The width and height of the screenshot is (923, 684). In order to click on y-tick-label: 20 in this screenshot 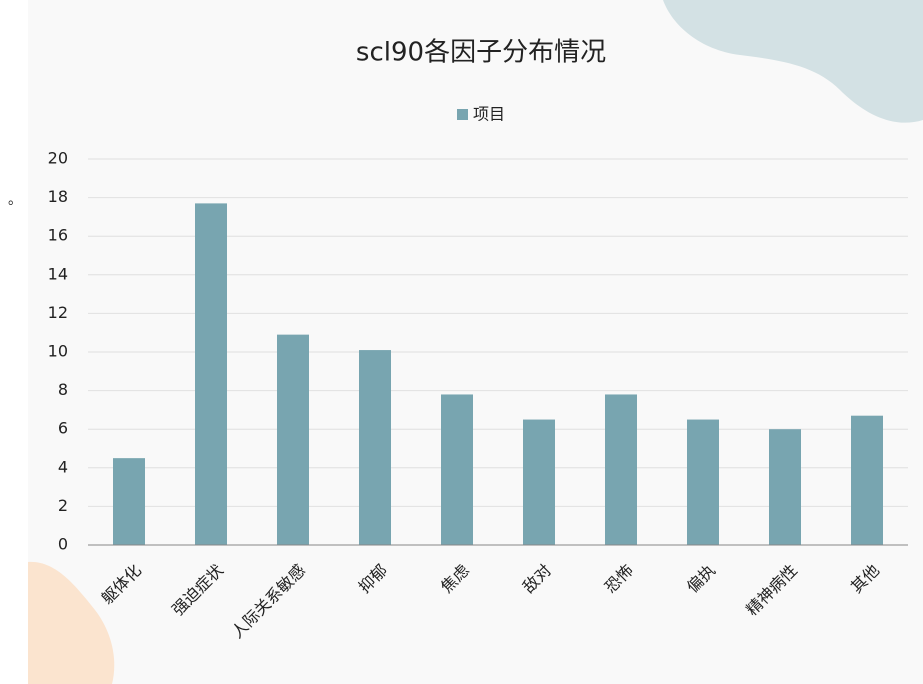, I will do `click(58, 158)`.